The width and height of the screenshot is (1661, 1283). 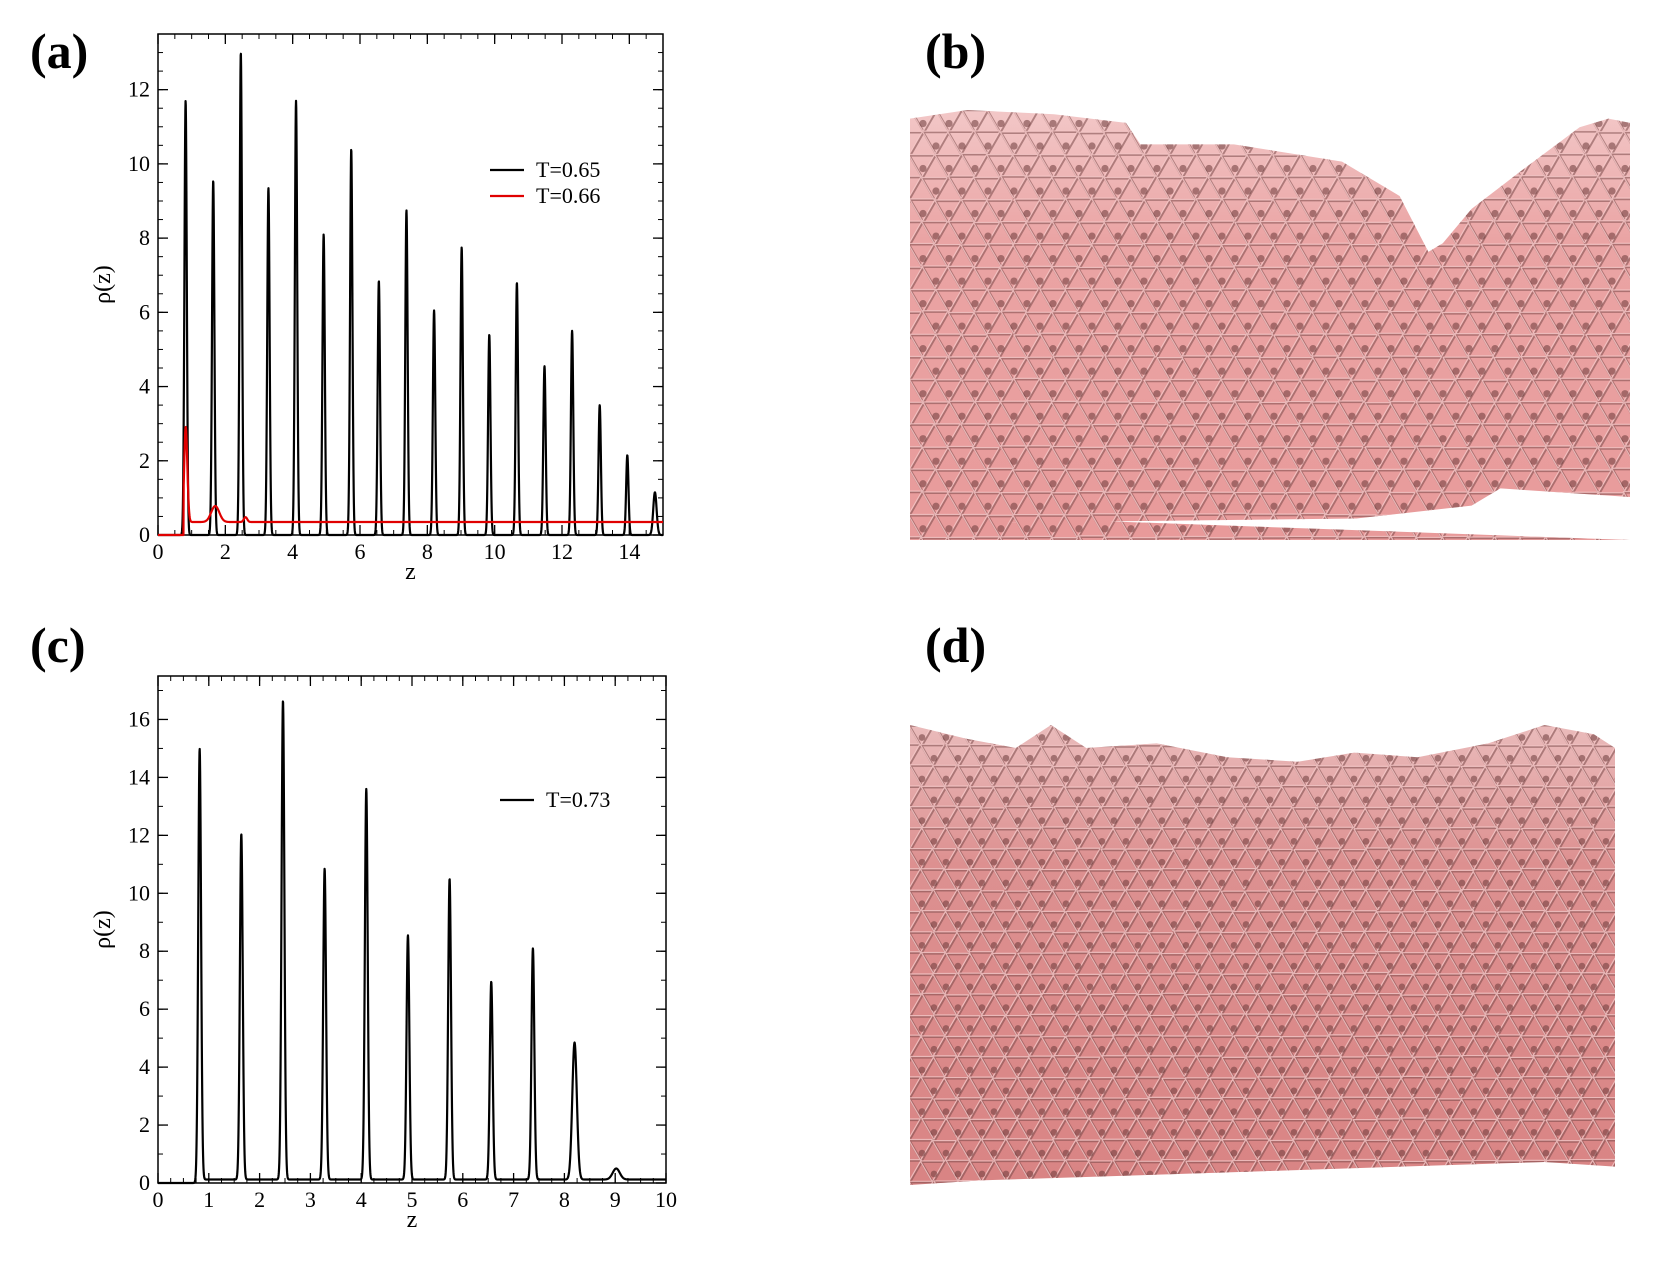 What do you see at coordinates (139, 163) in the screenshot?
I see `y-tick-label: 10` at bounding box center [139, 163].